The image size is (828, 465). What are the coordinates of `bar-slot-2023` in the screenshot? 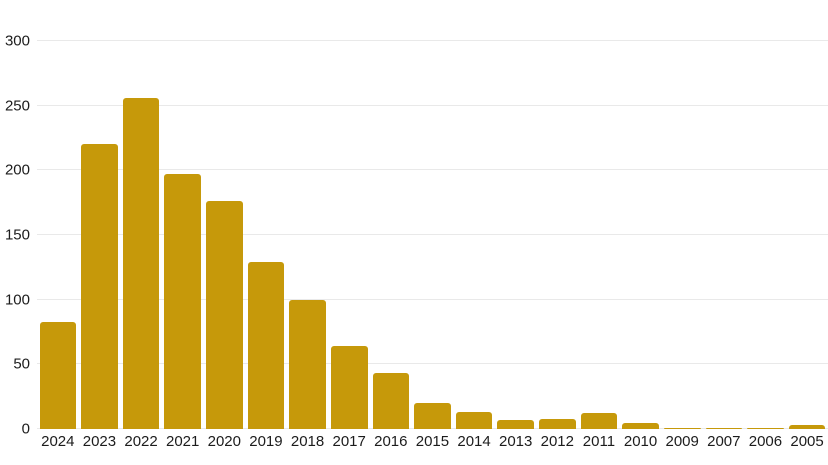 It's located at (100, 235).